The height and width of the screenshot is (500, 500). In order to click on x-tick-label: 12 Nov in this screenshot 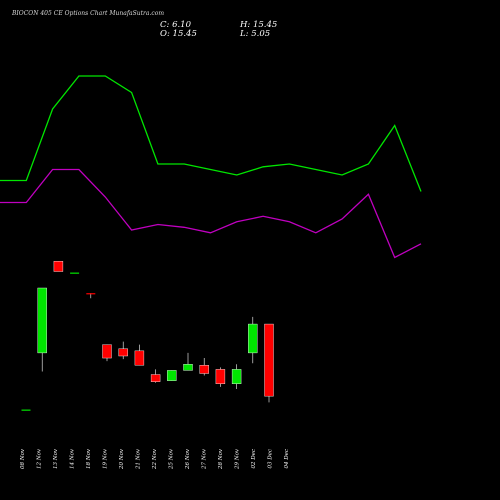, I will do `click(40, 458)`.